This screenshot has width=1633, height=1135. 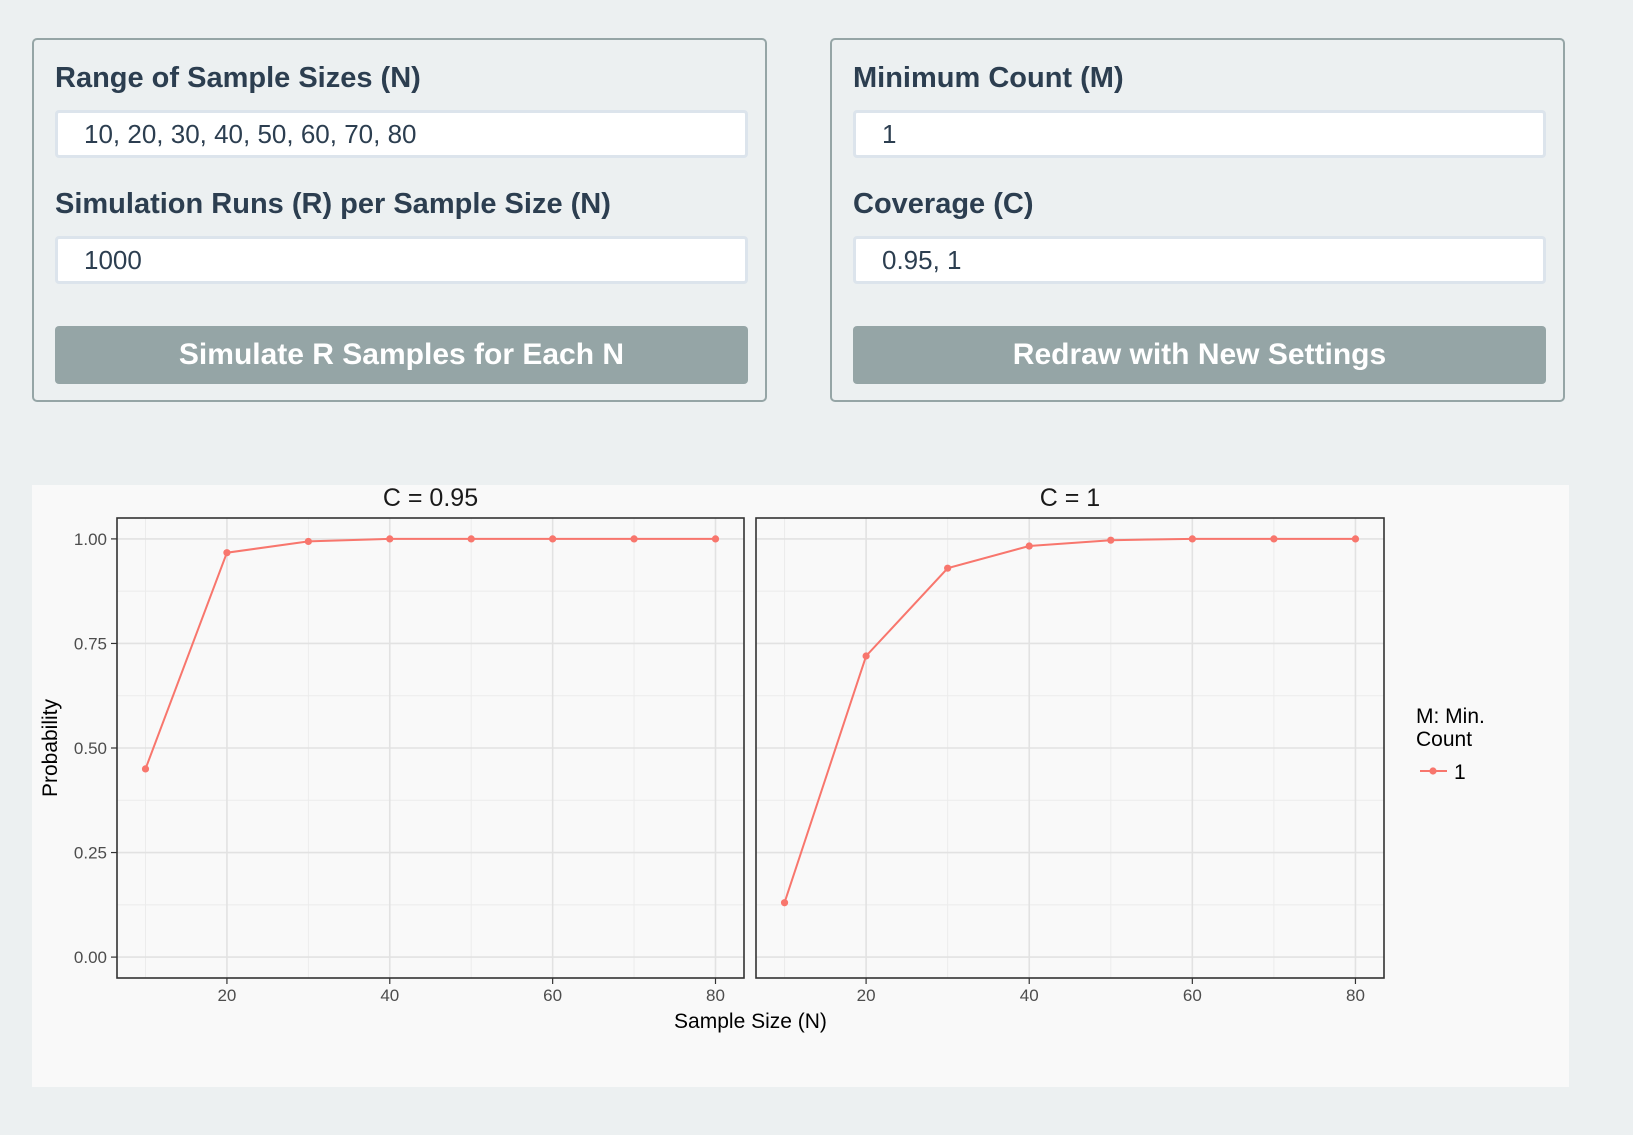 What do you see at coordinates (90, 957) in the screenshot?
I see `y-tick-label: 0.00` at bounding box center [90, 957].